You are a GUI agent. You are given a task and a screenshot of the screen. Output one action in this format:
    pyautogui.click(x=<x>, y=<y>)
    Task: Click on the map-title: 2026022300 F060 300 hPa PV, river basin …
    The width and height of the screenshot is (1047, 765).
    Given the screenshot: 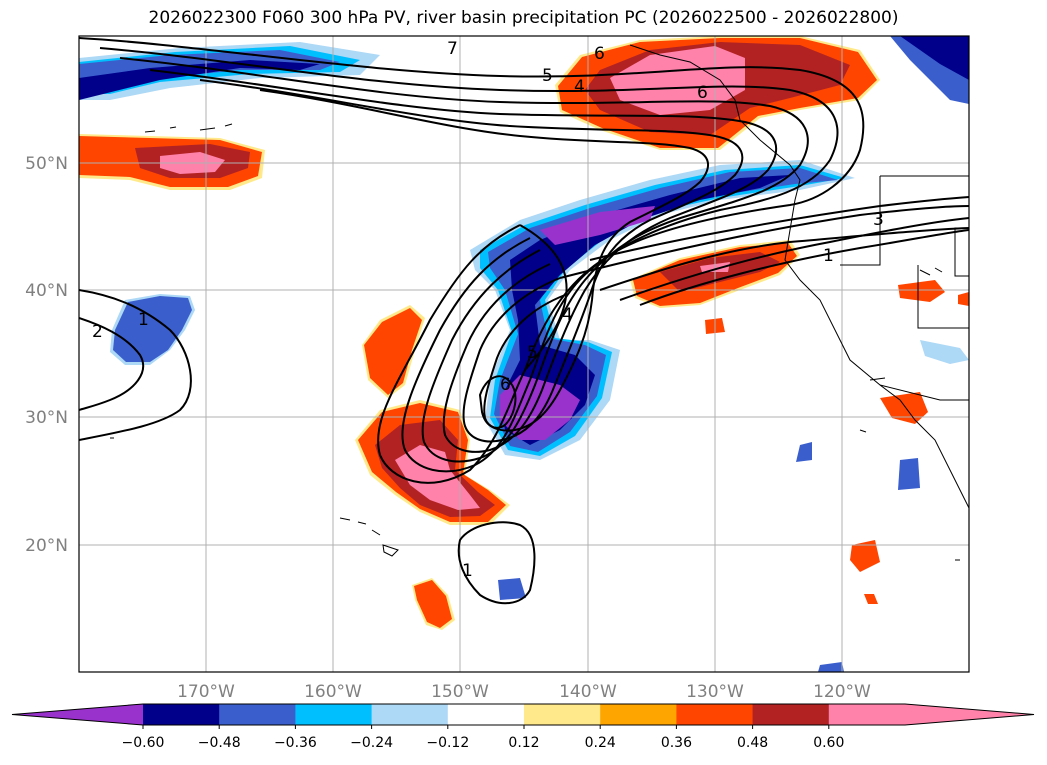 What is the action you would take?
    pyautogui.click(x=523, y=18)
    